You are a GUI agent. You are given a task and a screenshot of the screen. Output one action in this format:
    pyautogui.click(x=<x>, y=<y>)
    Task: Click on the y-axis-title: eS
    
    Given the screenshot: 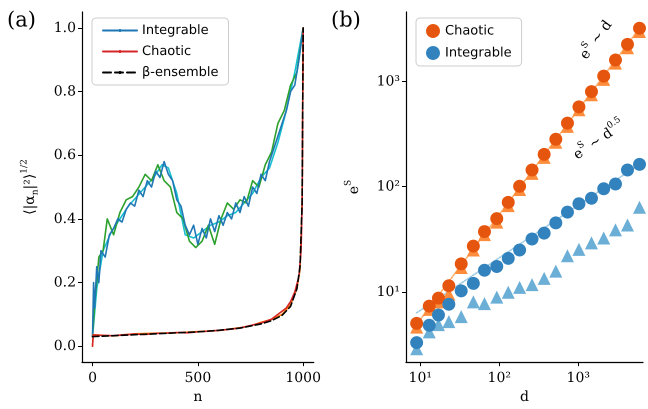 What is the action you would take?
    pyautogui.click(x=353, y=187)
    